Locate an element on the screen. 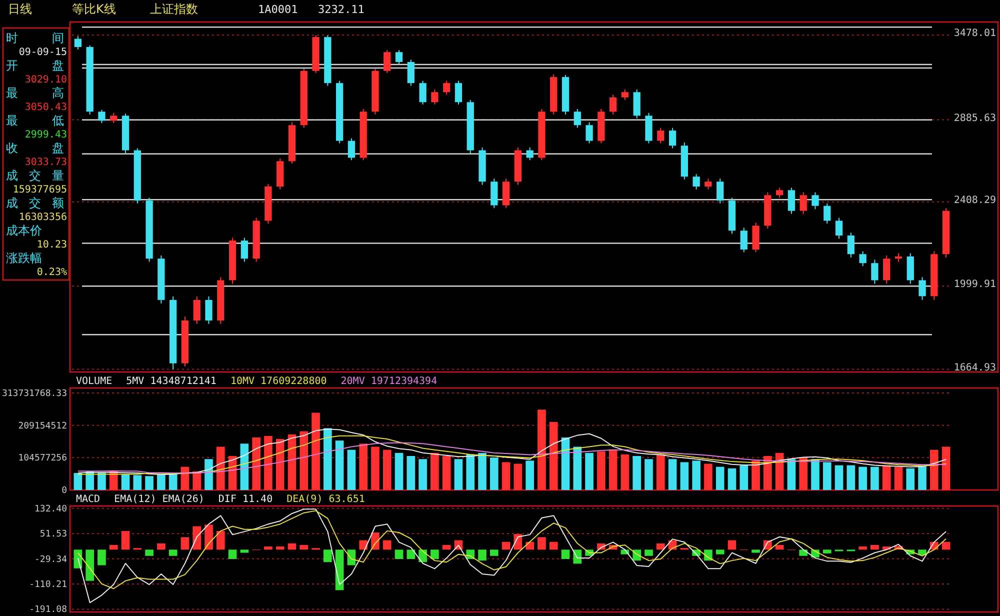 This screenshot has height=616, width=1000. text: 1A0001 is located at coordinates (278, 9).